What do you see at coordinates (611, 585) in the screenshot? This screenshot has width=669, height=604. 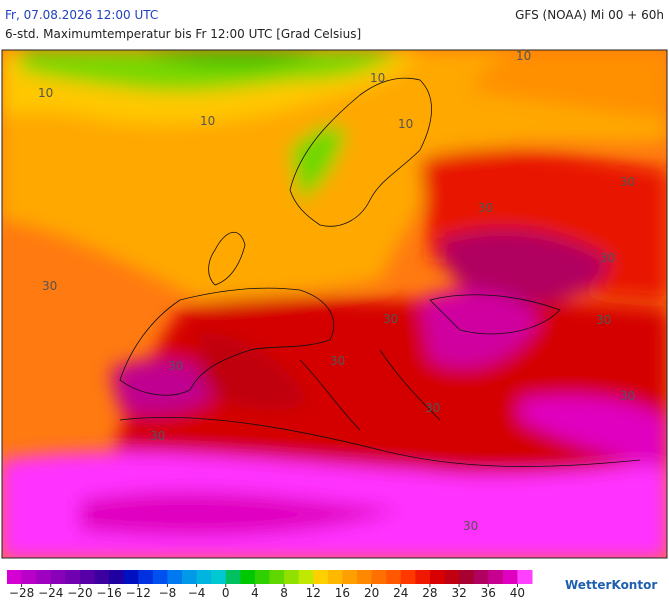 I see `brand: WetterKontor` at bounding box center [611, 585].